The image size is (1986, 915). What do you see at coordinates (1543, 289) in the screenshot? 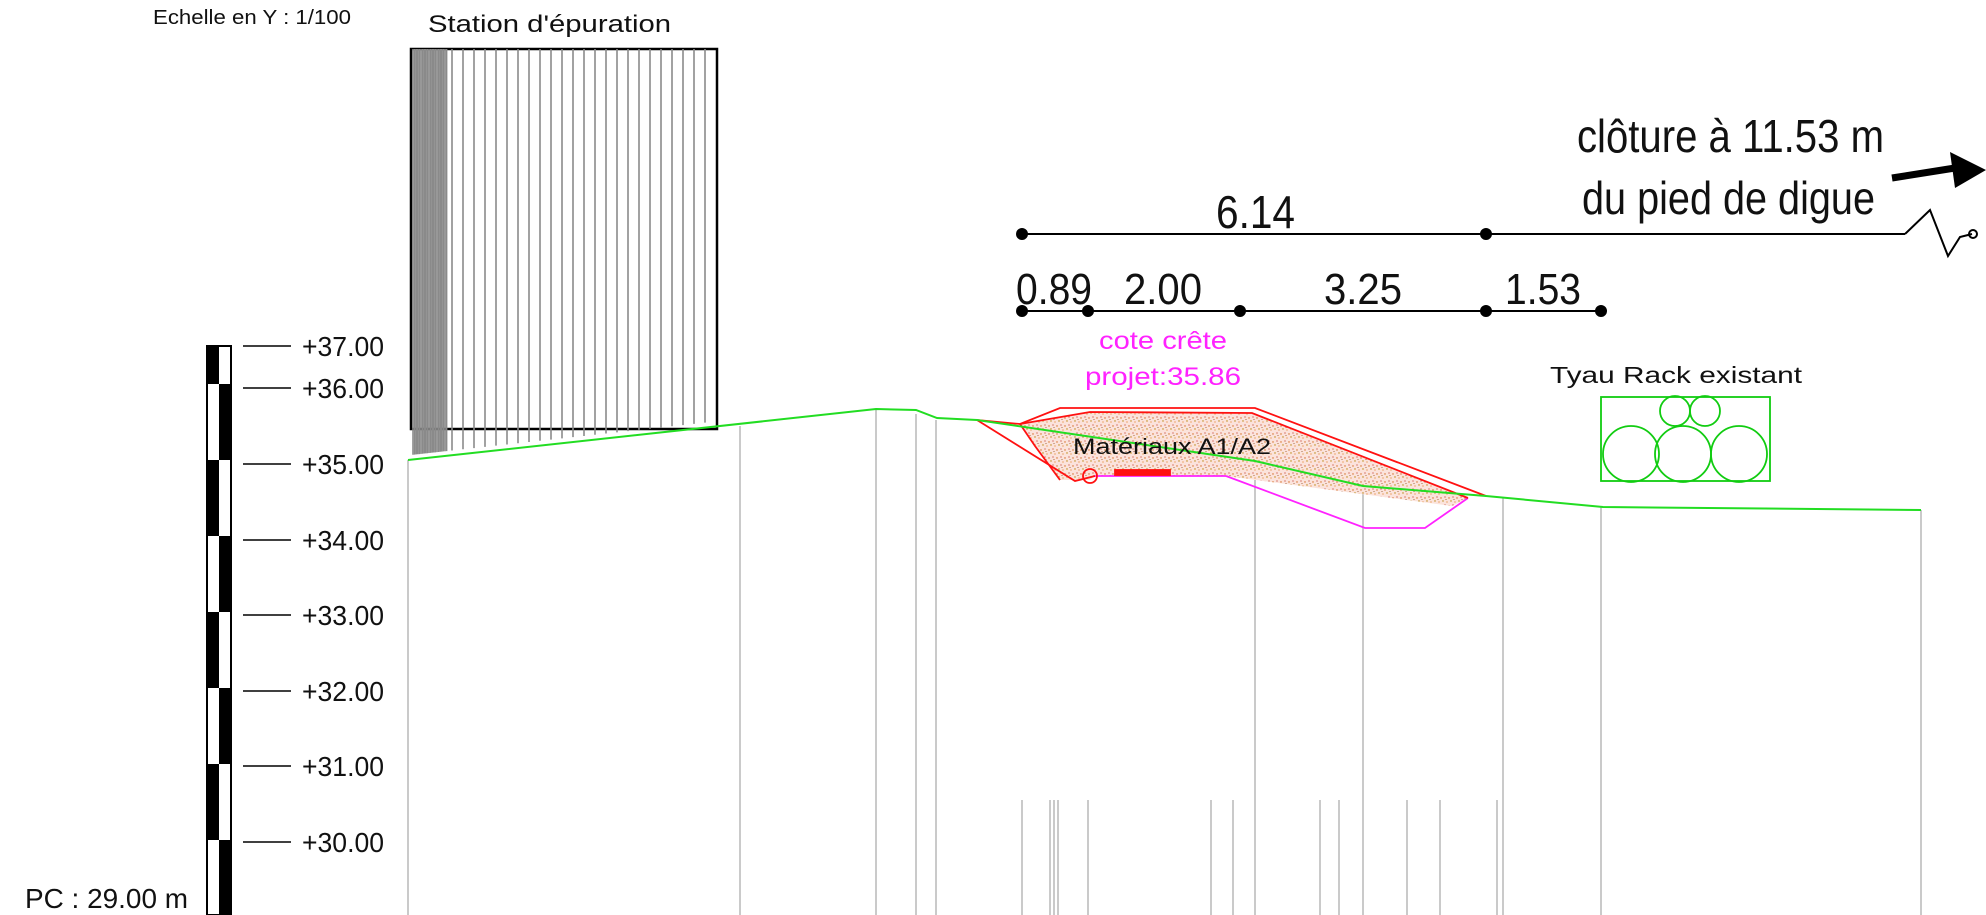
I see `dimension-segment: 1.53` at bounding box center [1543, 289].